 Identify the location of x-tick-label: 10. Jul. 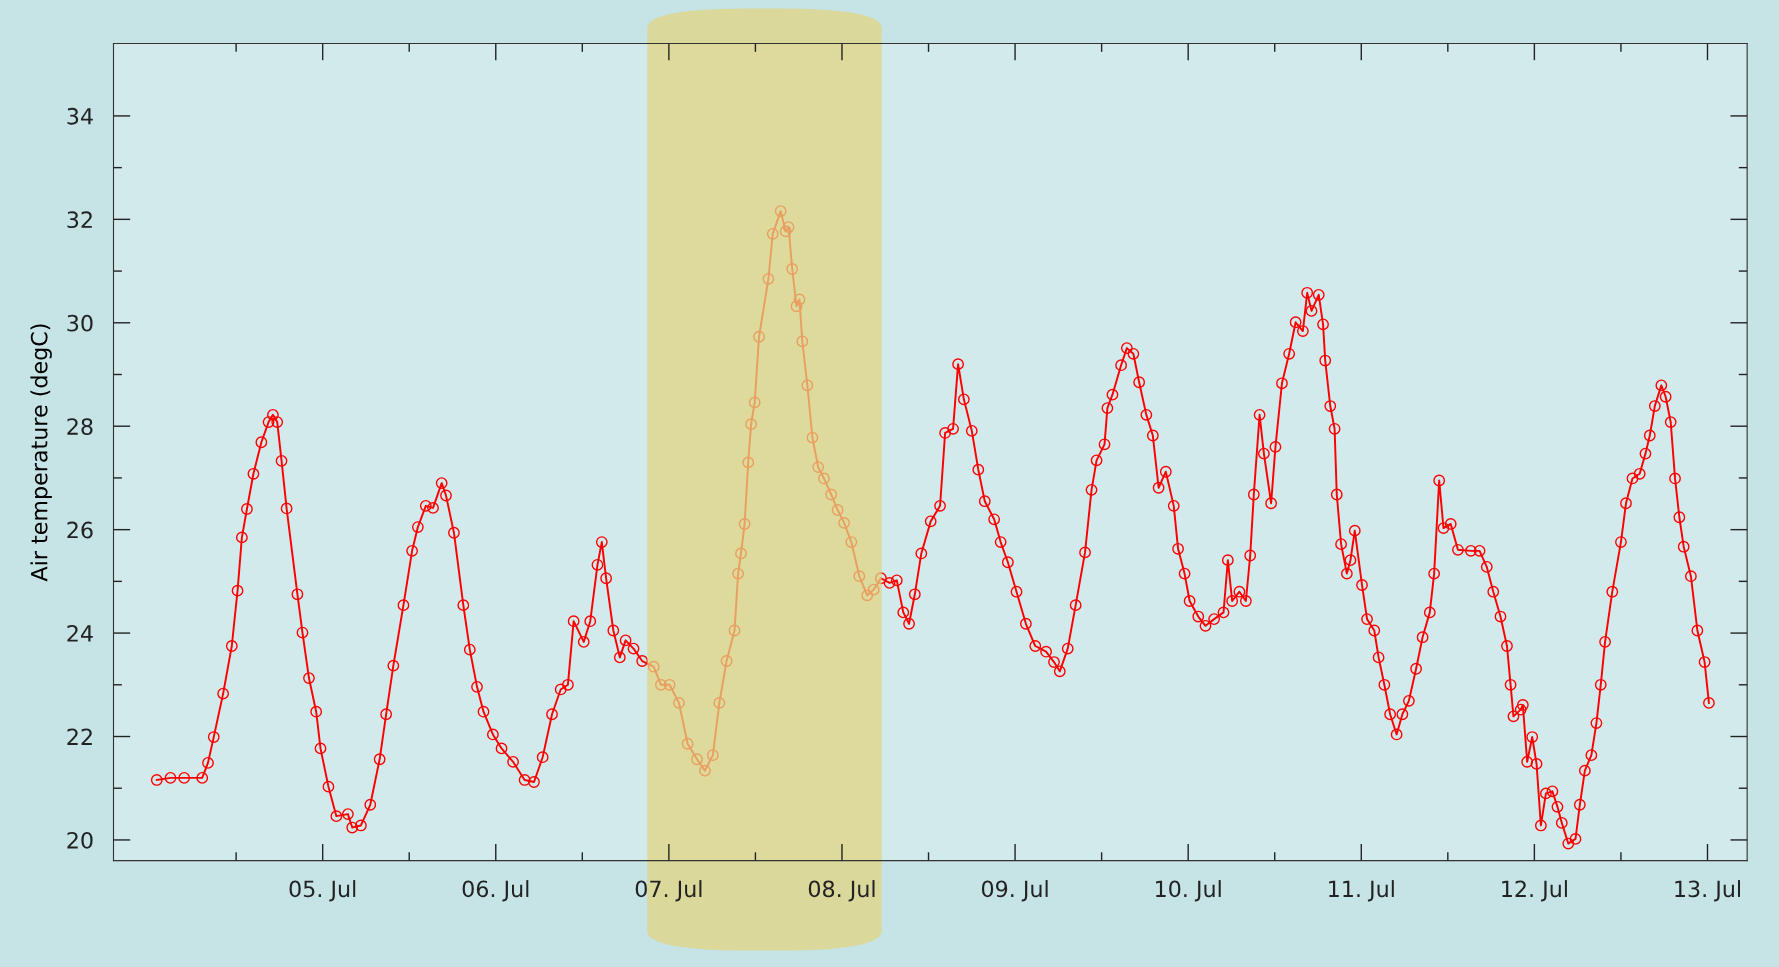
(1188, 891).